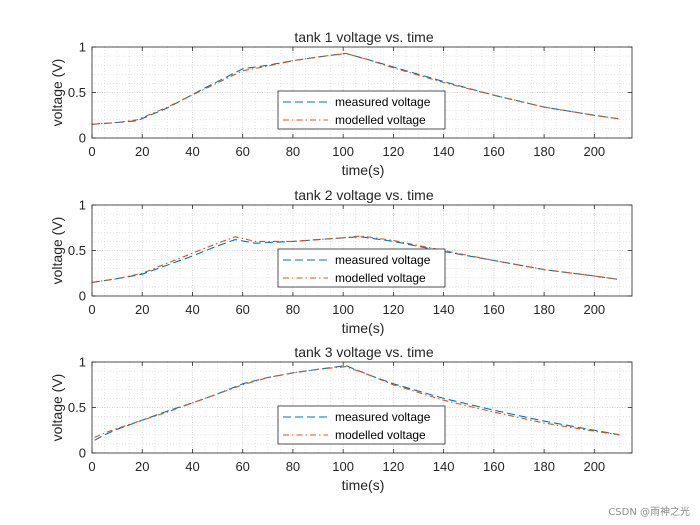 Image resolution: width=700 pixels, height=525 pixels. I want to click on series-line-measured, so click(355, 259).